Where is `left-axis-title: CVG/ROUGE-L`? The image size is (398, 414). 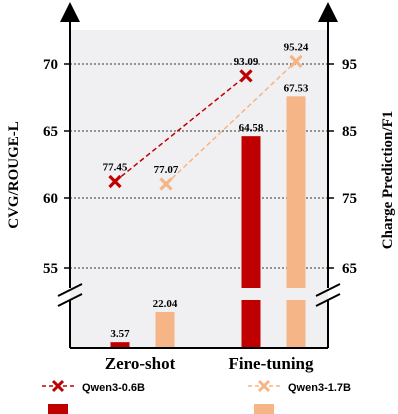 left-axis-title: CVG/ROUGE-L is located at coordinates (14, 175).